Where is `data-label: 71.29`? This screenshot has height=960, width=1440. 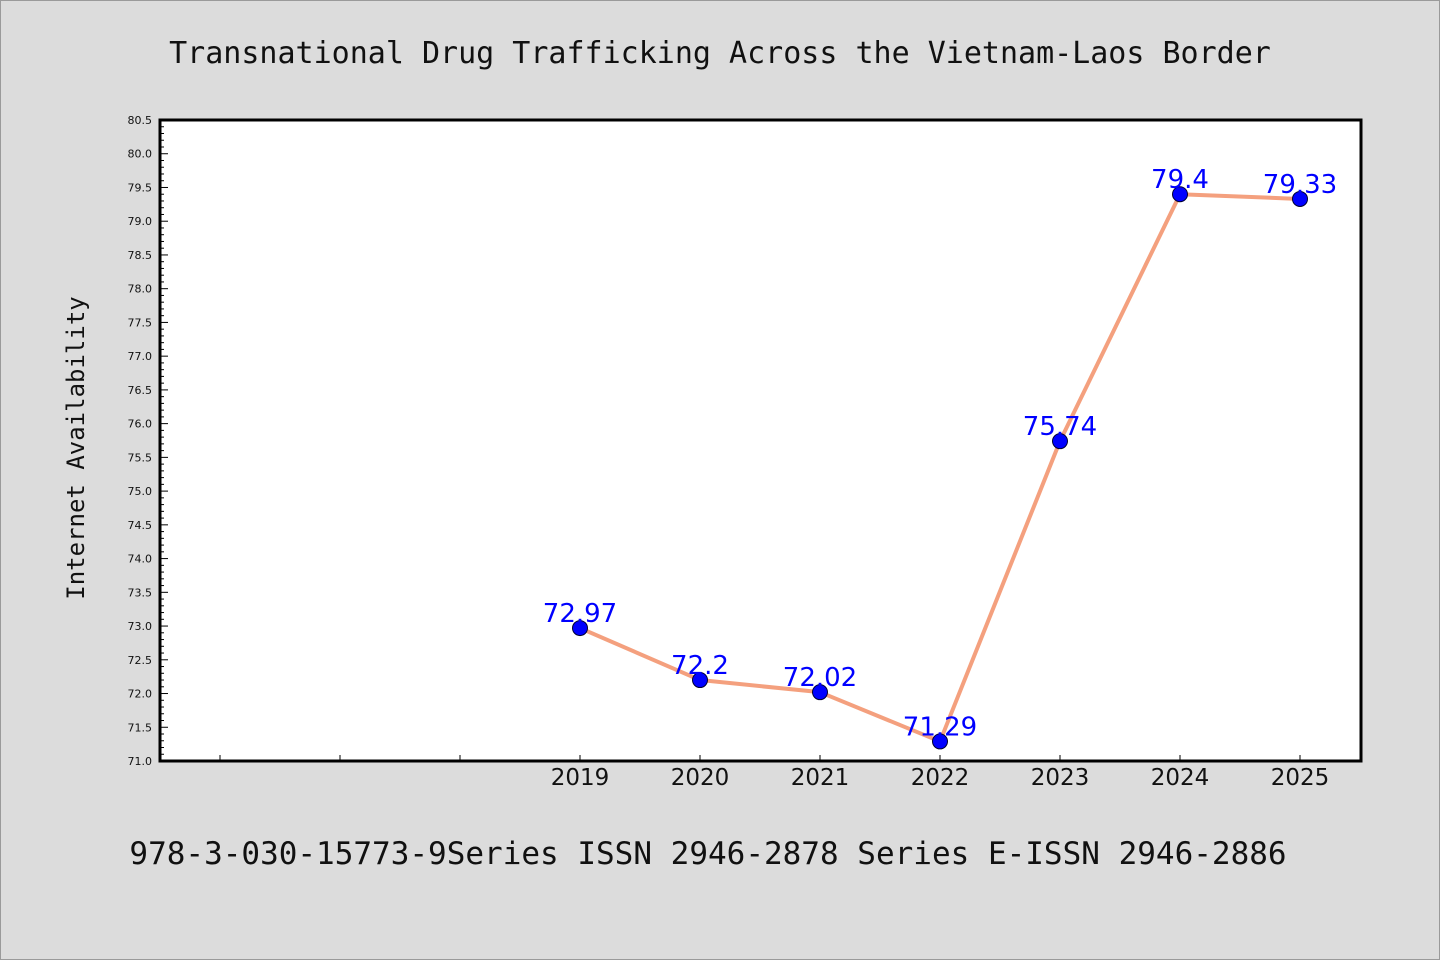 data-label: 71.29 is located at coordinates (940, 727).